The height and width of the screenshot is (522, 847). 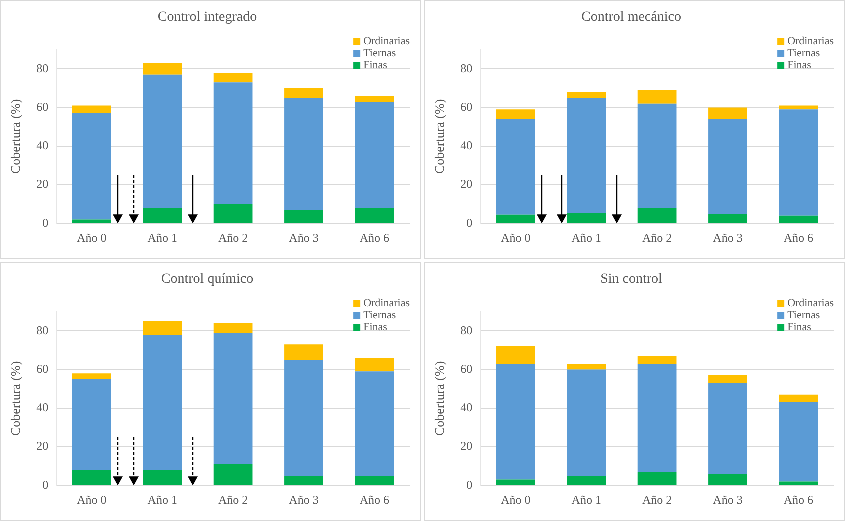 I want to click on chart-title: Control integrado, so click(x=208, y=18).